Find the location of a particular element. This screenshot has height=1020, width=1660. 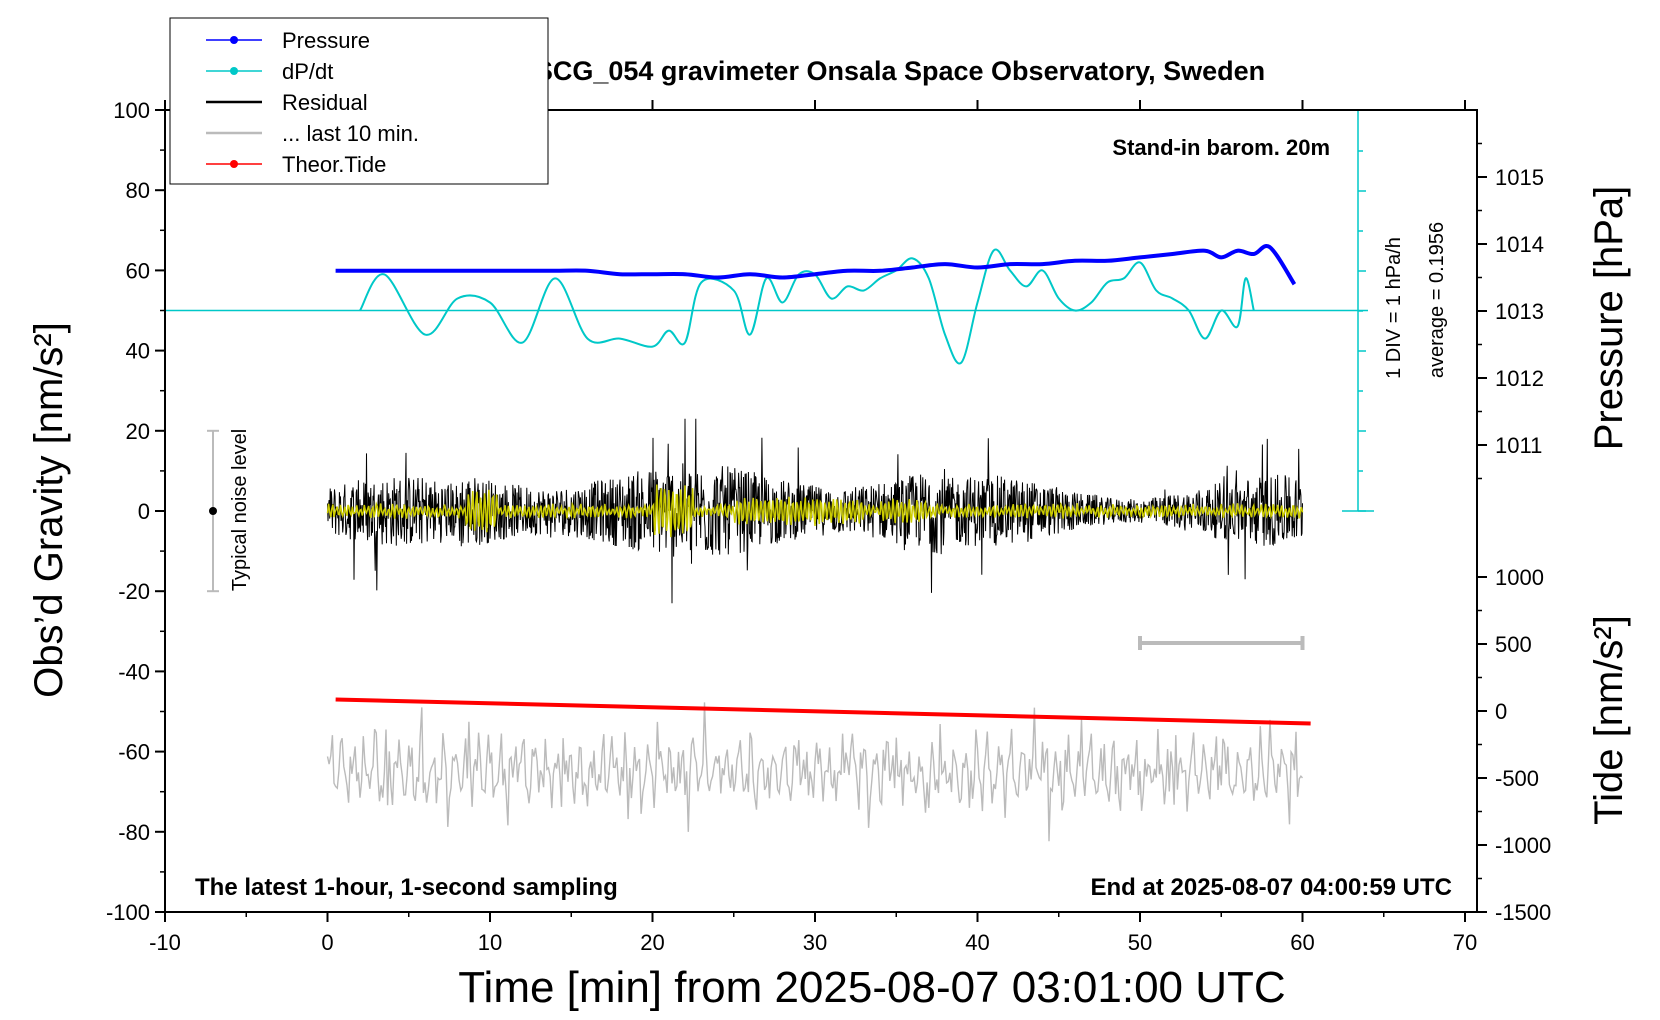

legend-label: Pressure is located at coordinates (326, 40).